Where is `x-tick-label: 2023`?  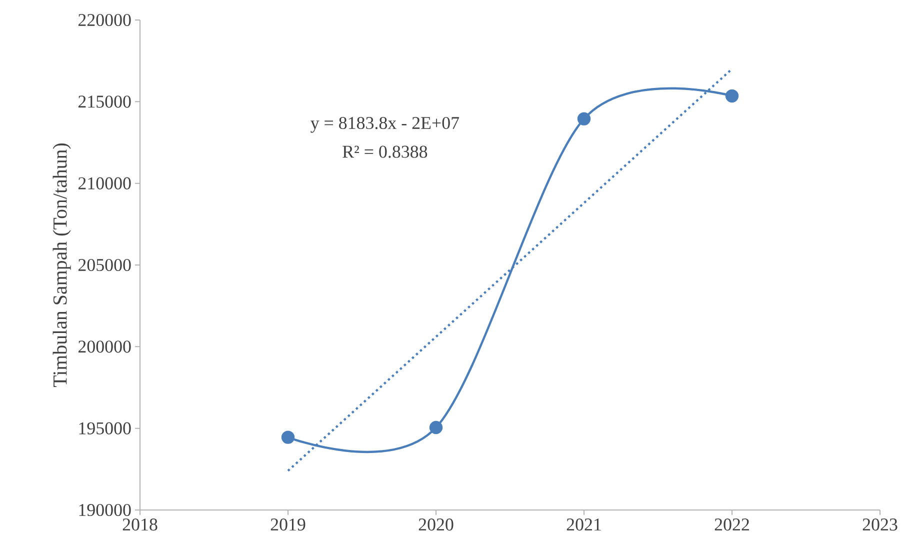 x-tick-label: 2023 is located at coordinates (880, 524).